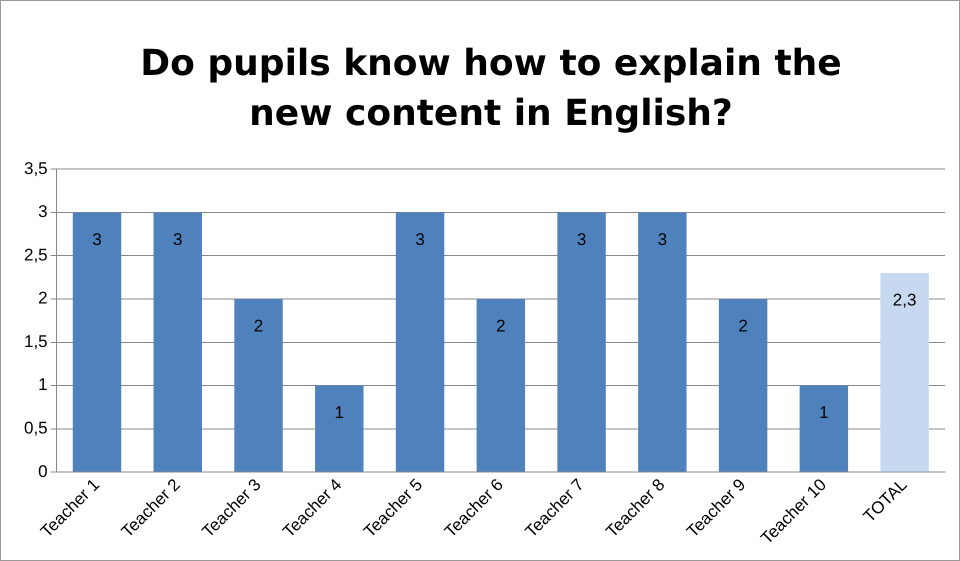 The image size is (960, 561). I want to click on y-tick-label: 2,5, so click(36, 254).